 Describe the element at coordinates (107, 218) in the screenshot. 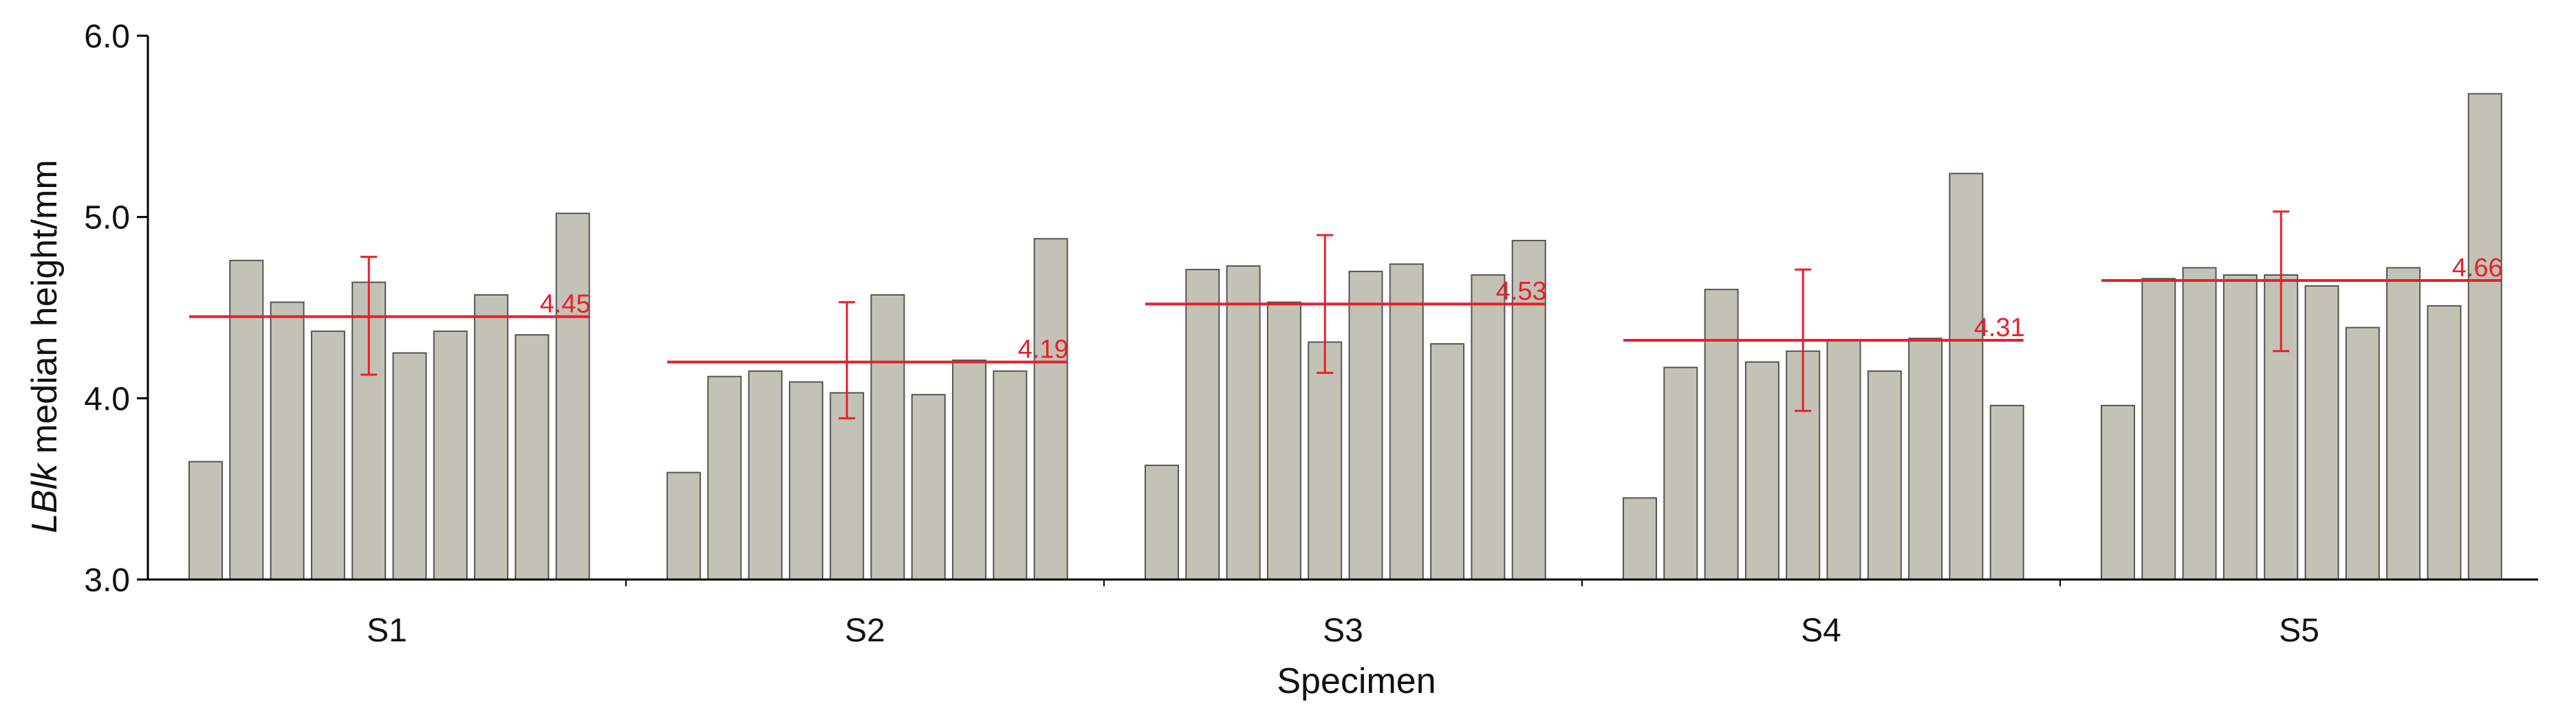

I see `y-tick-label-5.0: 5.0` at that location.